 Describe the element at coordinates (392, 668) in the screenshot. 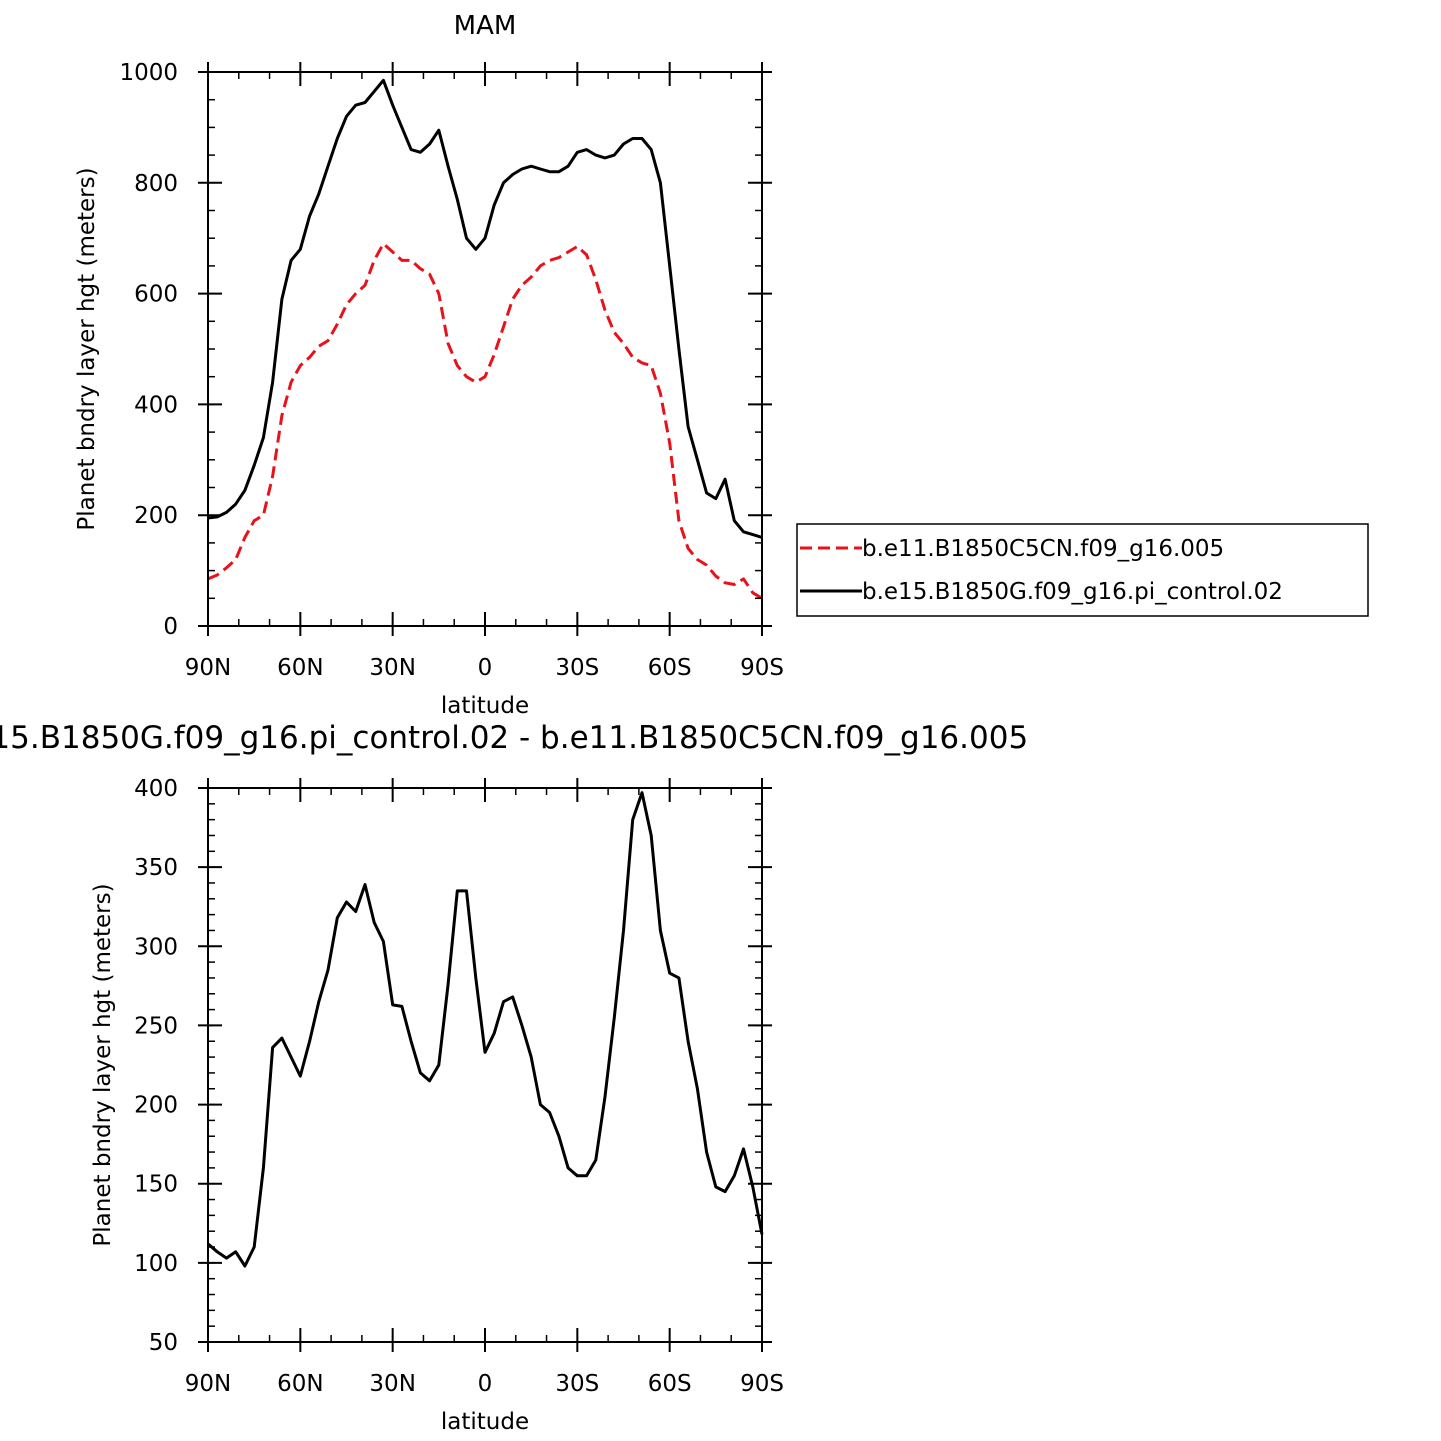

I see `top-x-tick-label: 30N` at that location.